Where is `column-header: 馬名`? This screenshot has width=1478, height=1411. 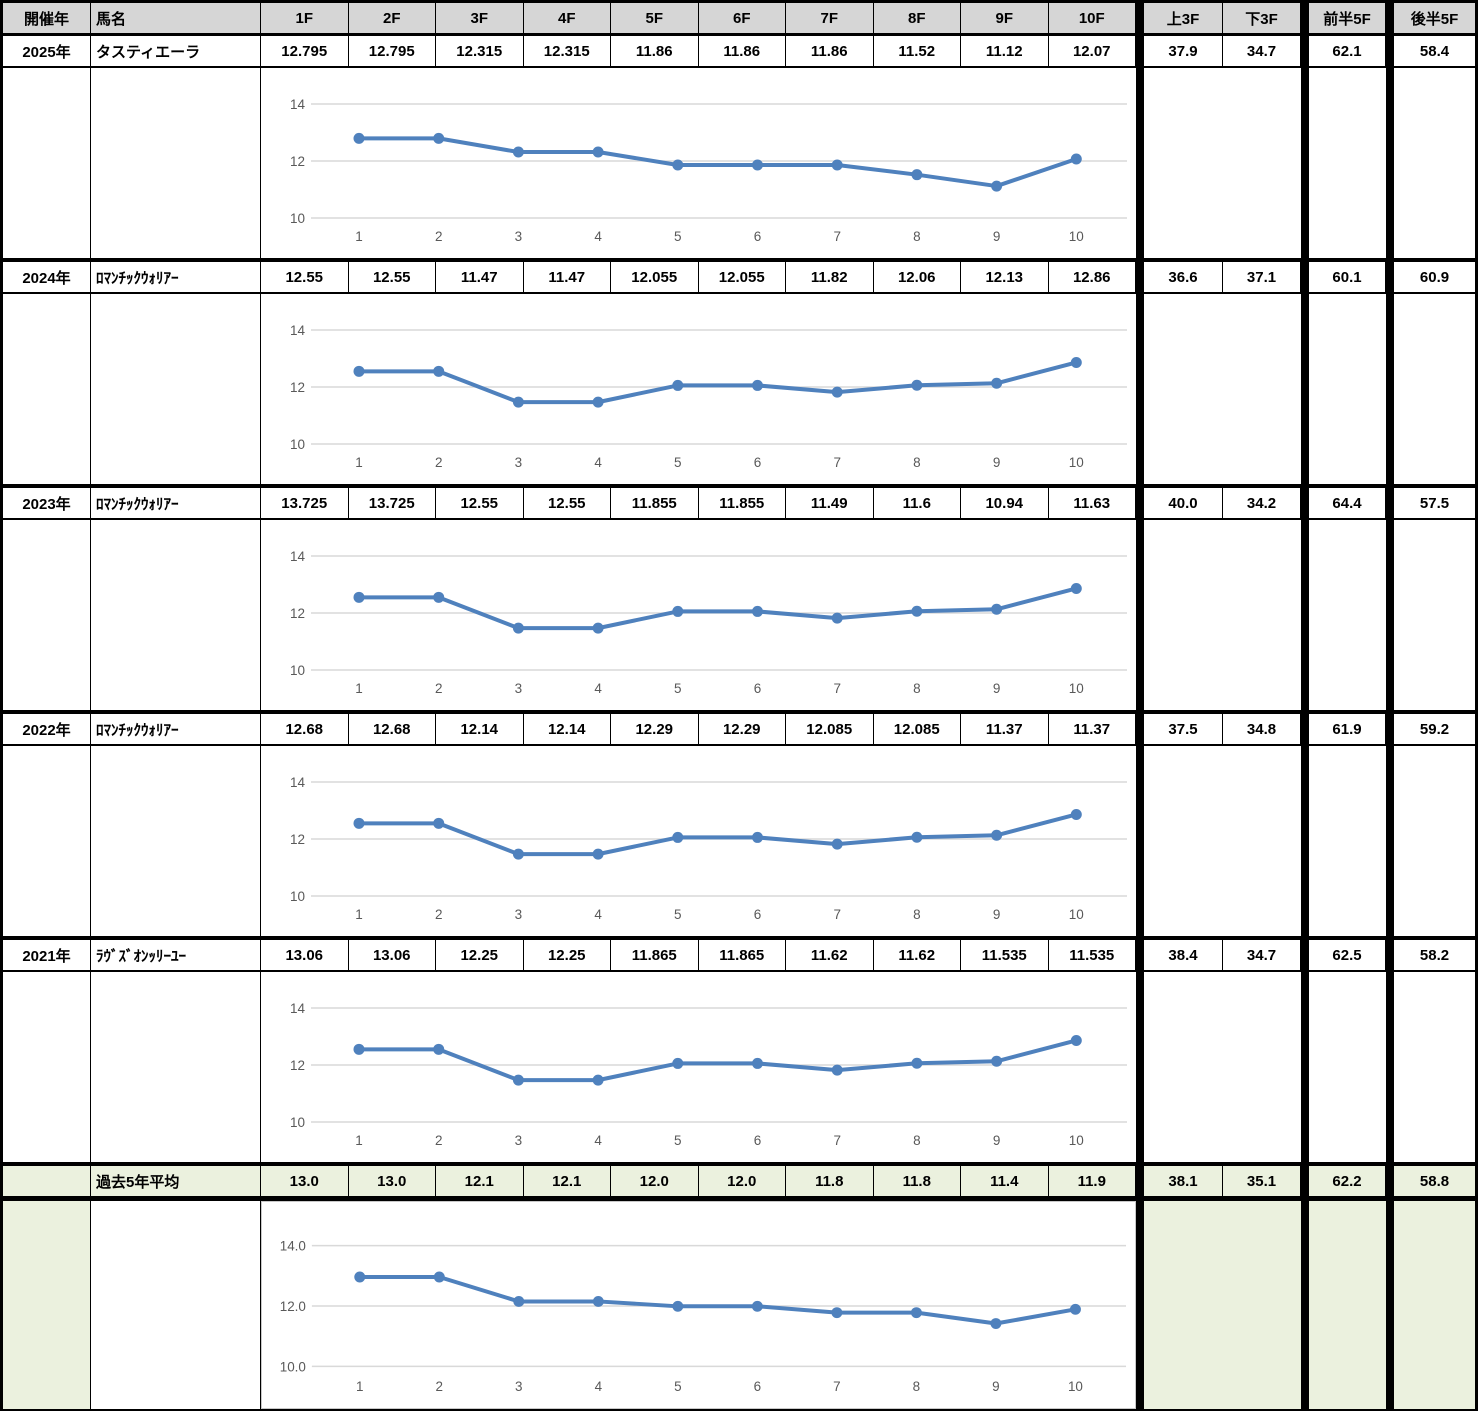 column-header: 馬名 is located at coordinates (176, 18).